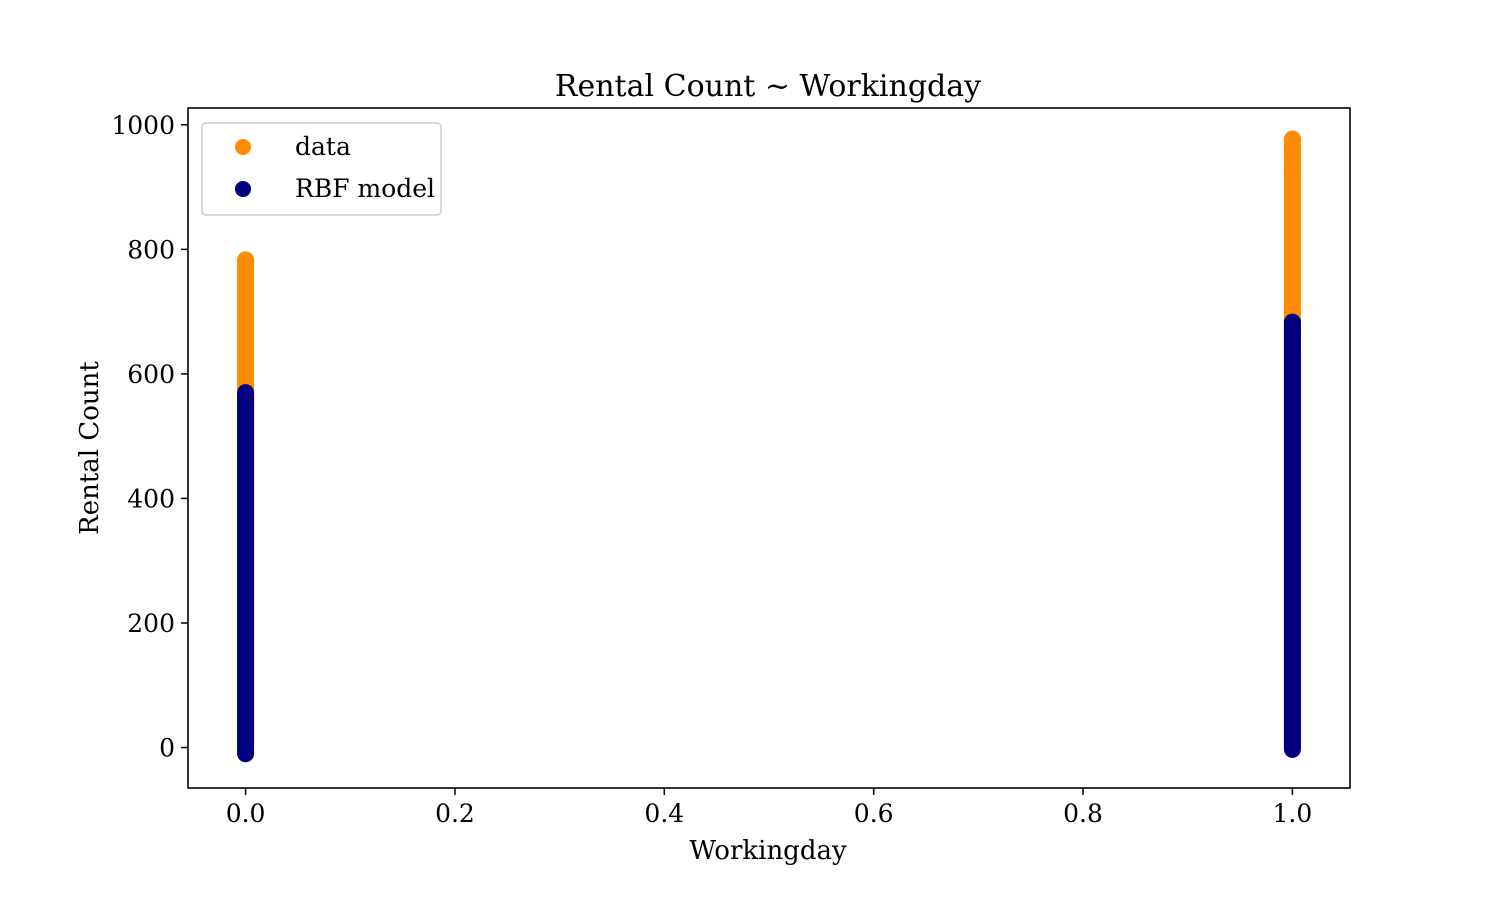  I want to click on rbf-model-point, so click(1292, 344).